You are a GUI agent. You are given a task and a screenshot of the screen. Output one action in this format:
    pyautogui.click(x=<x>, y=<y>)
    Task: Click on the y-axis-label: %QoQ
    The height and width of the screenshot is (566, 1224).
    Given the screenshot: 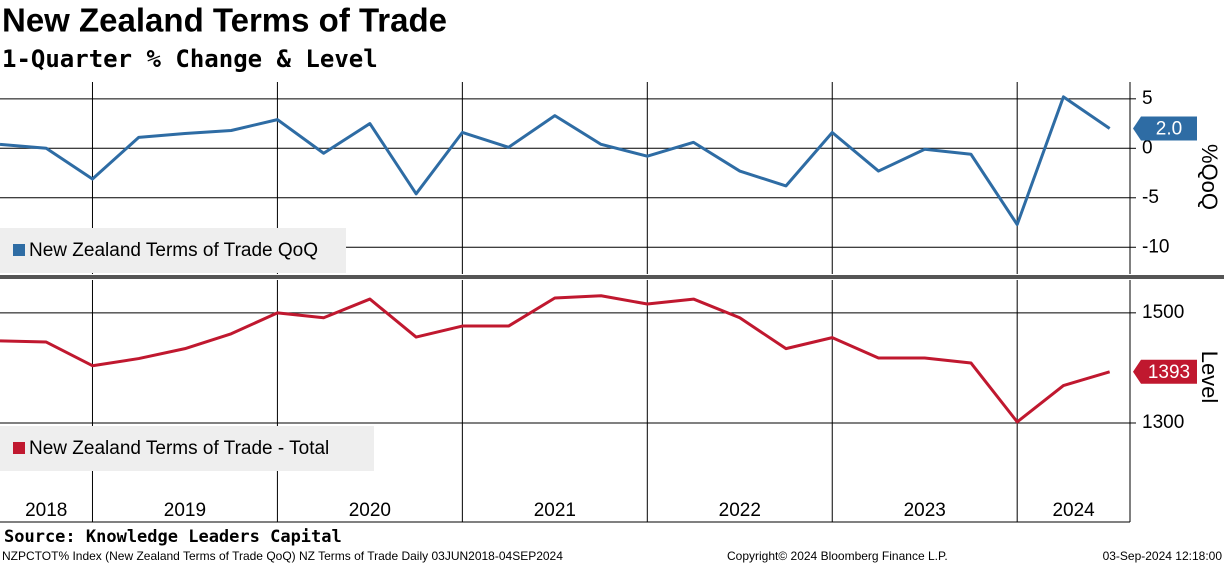 What is the action you would take?
    pyautogui.click(x=1209, y=177)
    